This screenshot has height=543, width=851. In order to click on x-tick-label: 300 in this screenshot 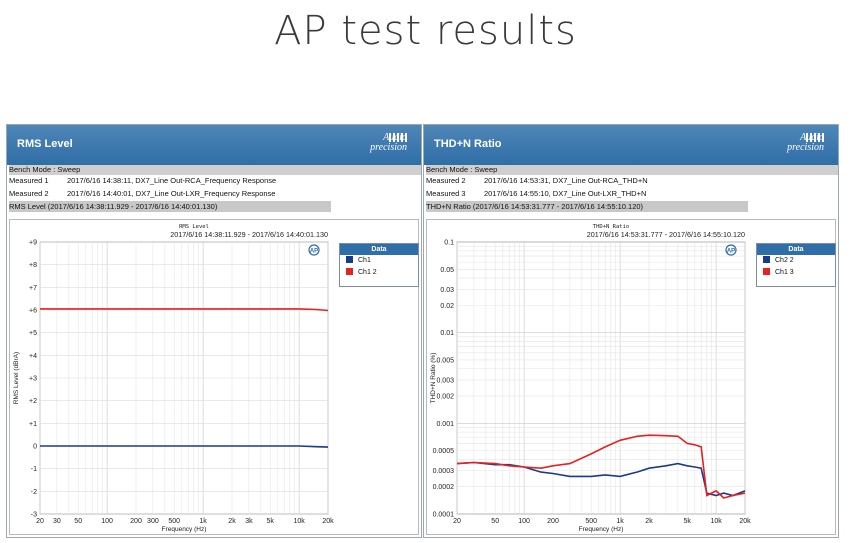, I will do `click(153, 521)`.